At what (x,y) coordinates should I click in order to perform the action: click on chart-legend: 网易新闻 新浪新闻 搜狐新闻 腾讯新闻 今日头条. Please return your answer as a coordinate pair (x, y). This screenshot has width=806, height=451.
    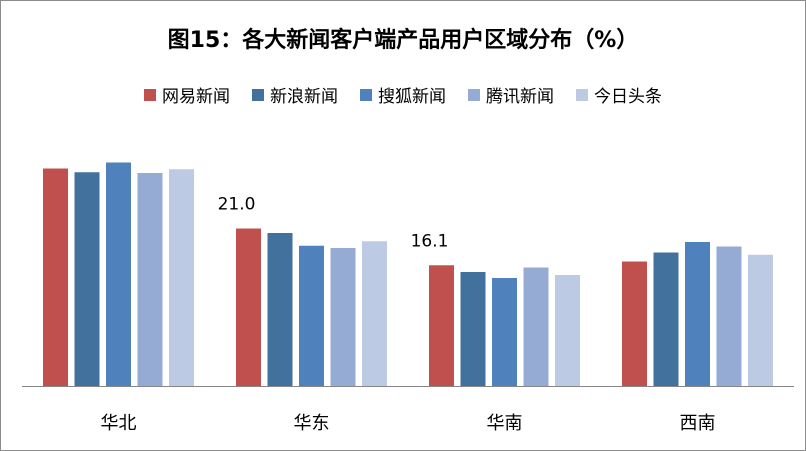
    Looking at the image, I should click on (403, 94).